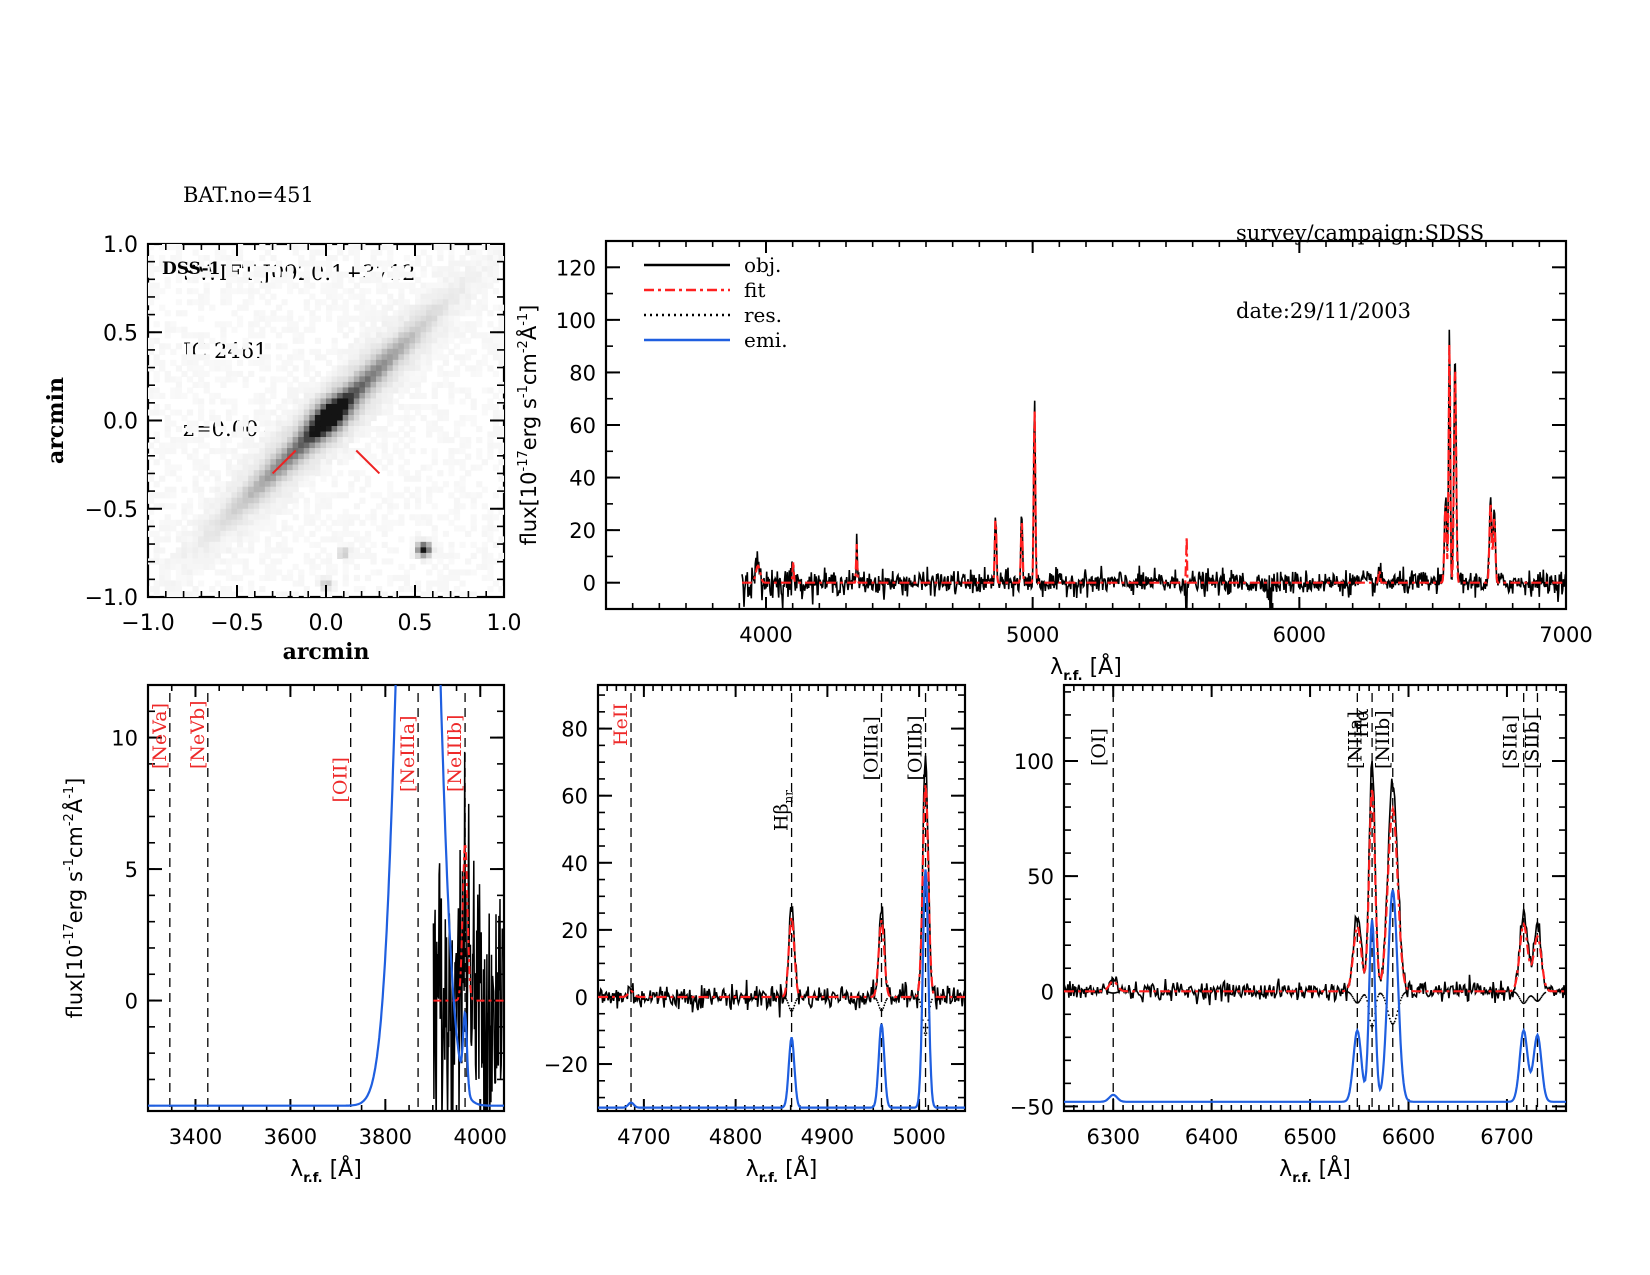  I want to click on line-label: [OIIIb], so click(916, 747).